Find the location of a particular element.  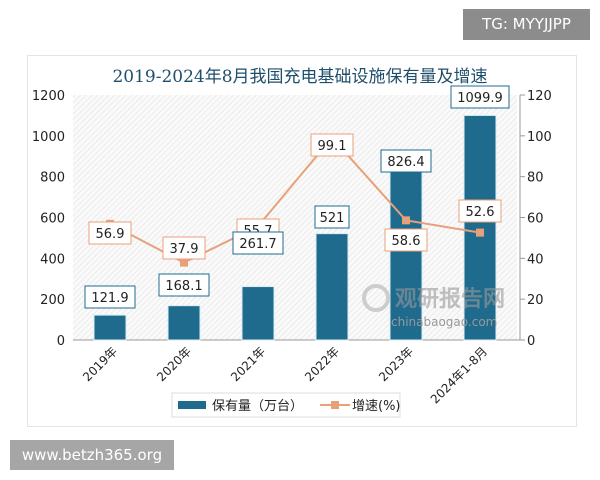

x-axis-tick: 2020年 is located at coordinates (174, 364).